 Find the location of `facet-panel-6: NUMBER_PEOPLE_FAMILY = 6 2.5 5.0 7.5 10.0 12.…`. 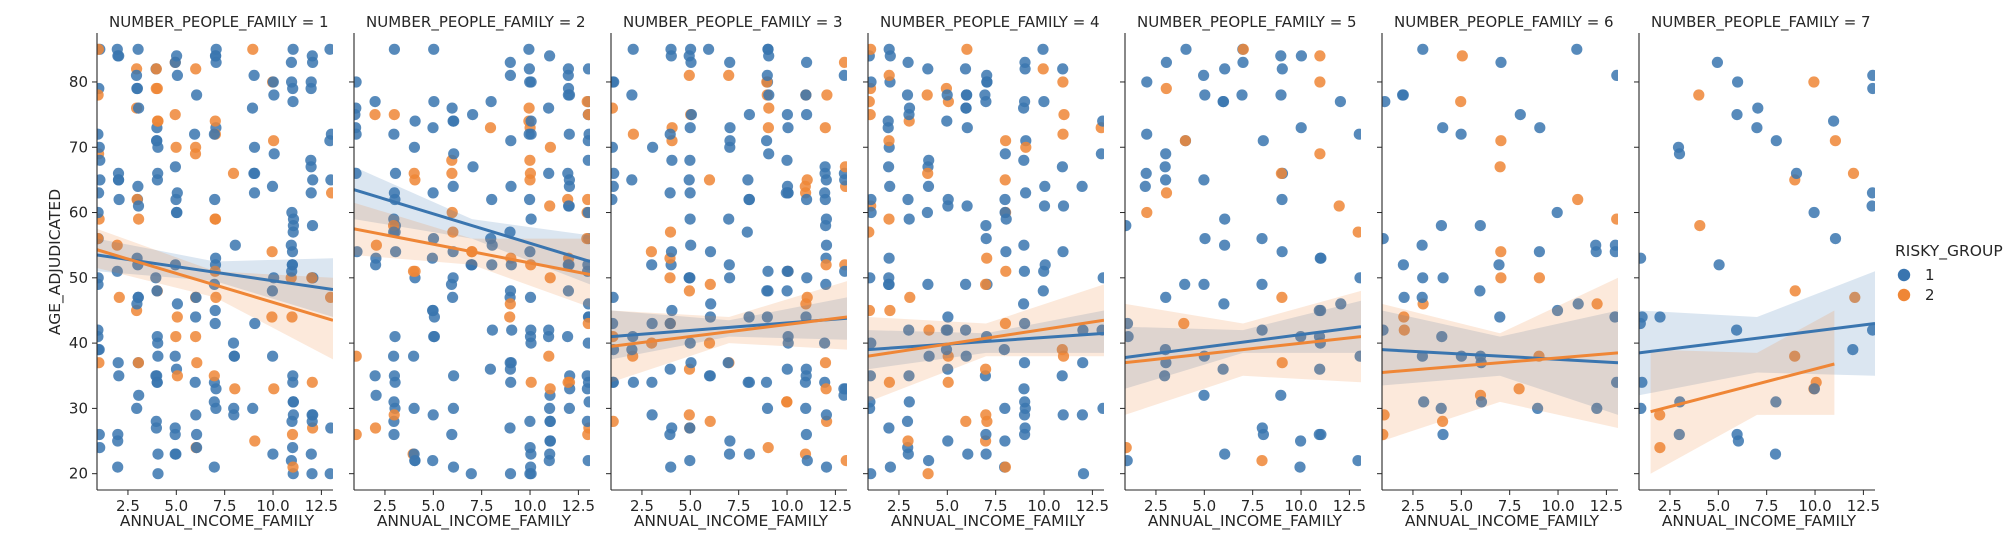

facet-panel-6: NUMBER_PEOPLE_FAMILY = 6 2.5 5.0 7.5 10.0 12.… is located at coordinates (1500, 272).